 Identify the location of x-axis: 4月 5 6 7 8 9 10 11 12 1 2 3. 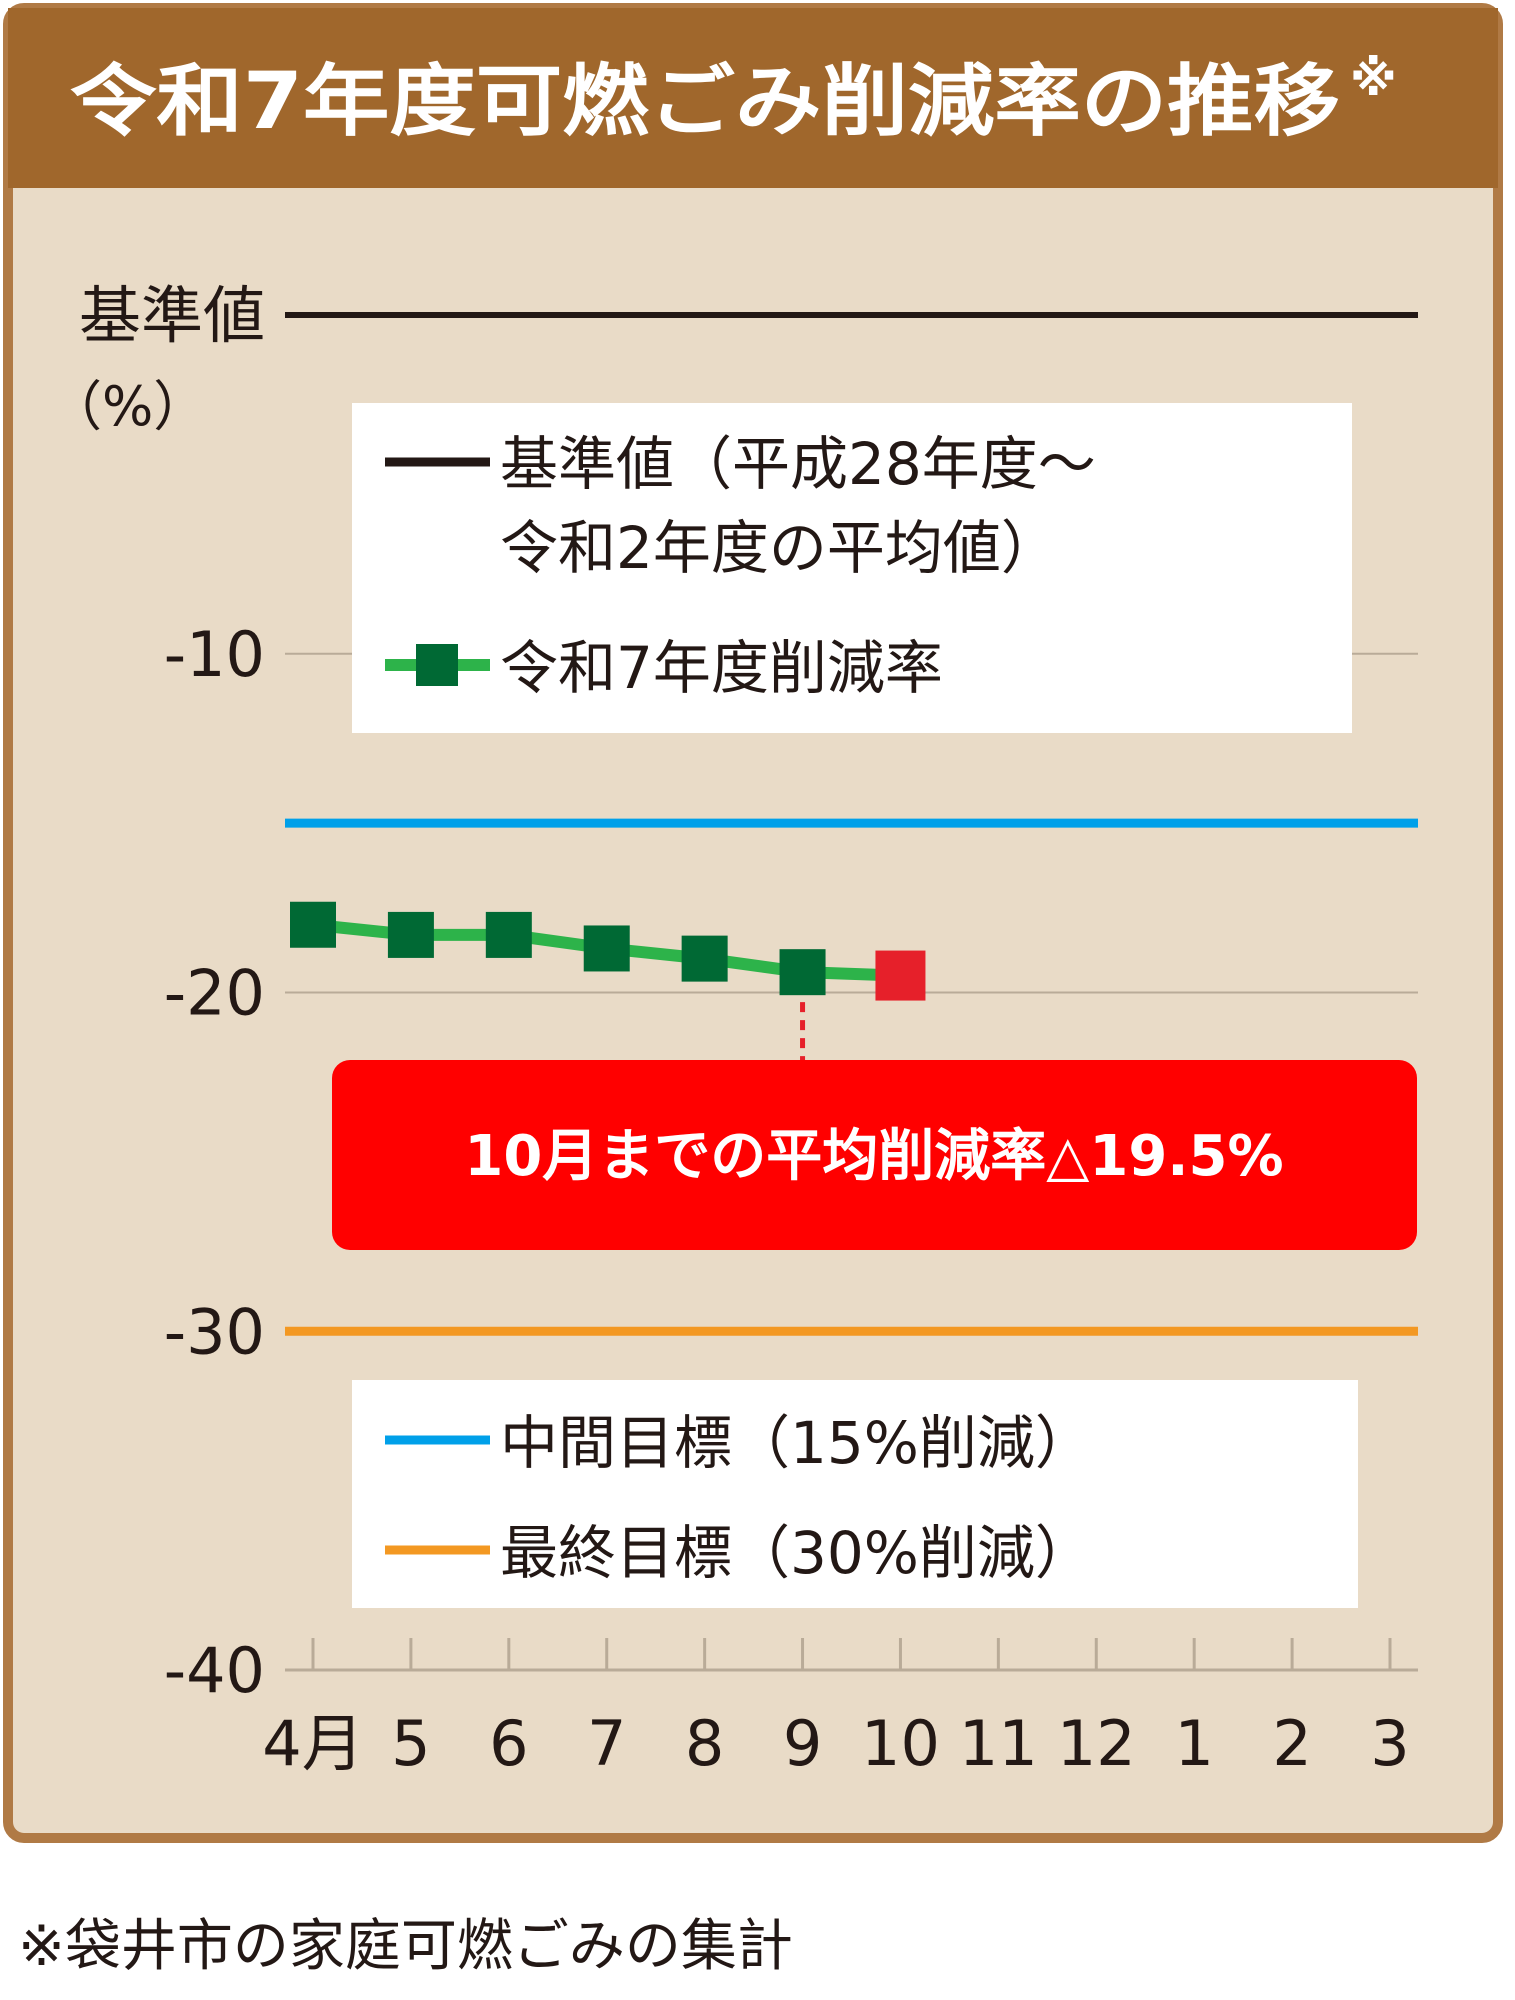
(840, 1709).